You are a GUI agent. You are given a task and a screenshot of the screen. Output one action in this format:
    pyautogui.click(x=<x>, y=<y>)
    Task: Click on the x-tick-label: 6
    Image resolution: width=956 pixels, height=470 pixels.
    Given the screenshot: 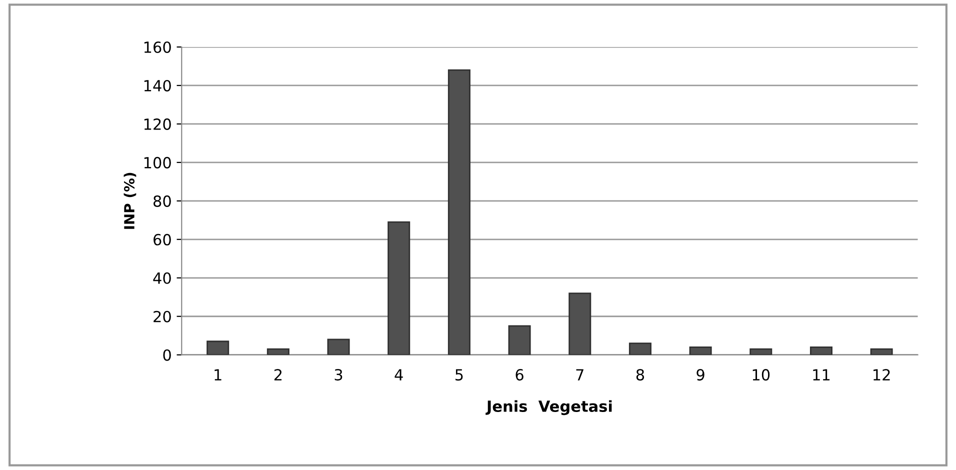 What is the action you would take?
    pyautogui.click(x=520, y=375)
    